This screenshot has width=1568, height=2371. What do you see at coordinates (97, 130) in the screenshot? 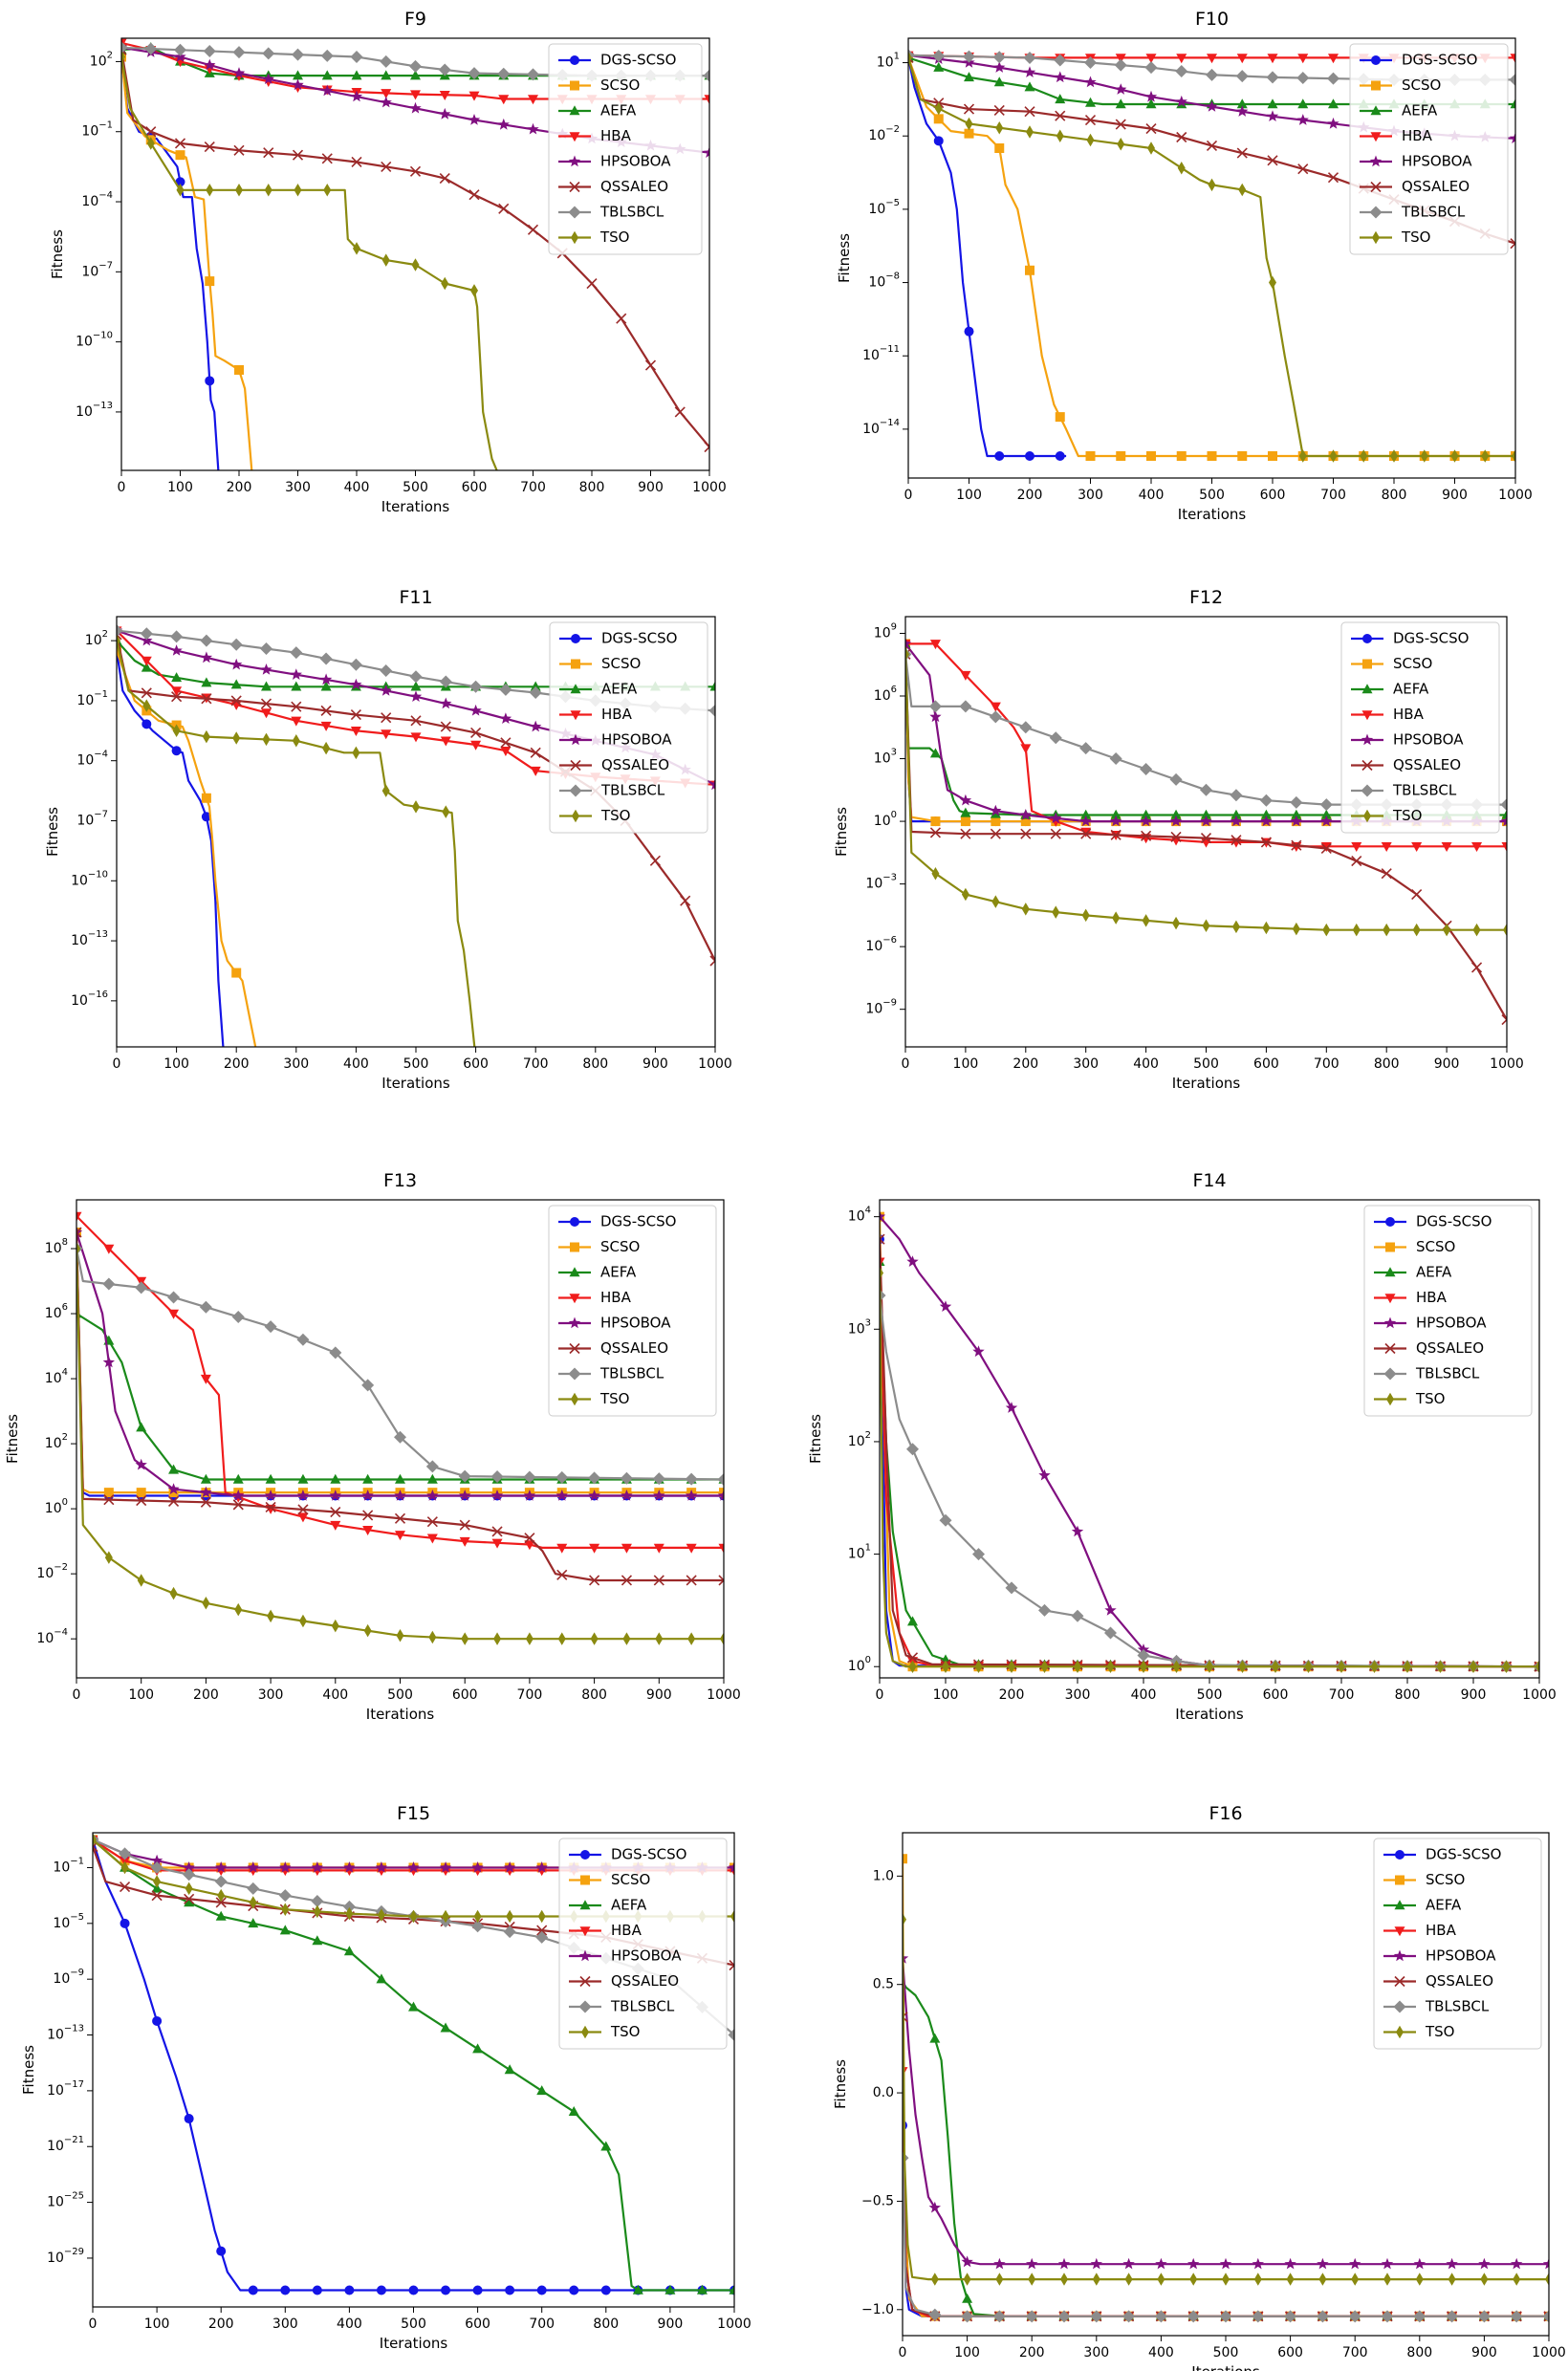
I see `y-tick-label: 10⁻¹` at bounding box center [97, 130].